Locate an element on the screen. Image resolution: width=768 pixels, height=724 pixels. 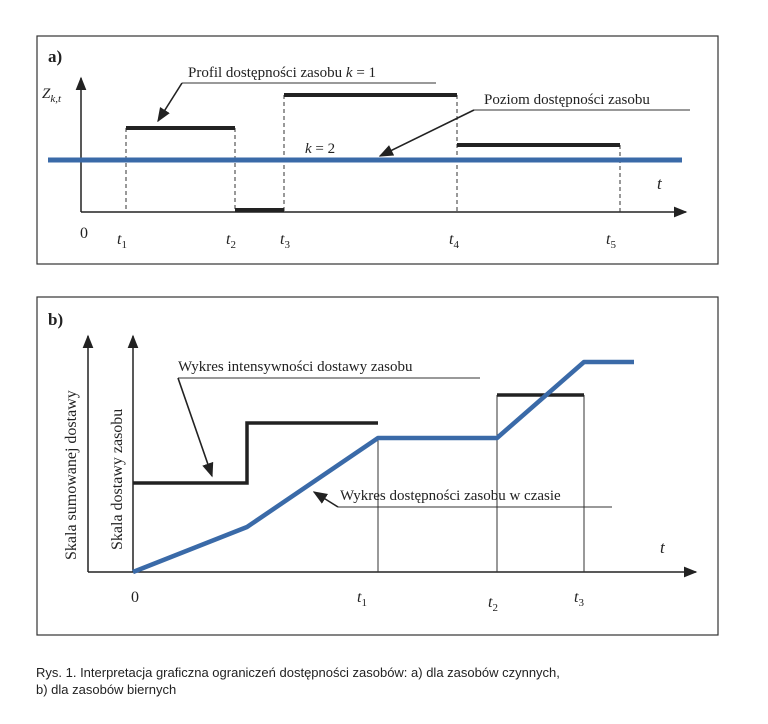
intensity-step-line is located at coordinates (255, 453).